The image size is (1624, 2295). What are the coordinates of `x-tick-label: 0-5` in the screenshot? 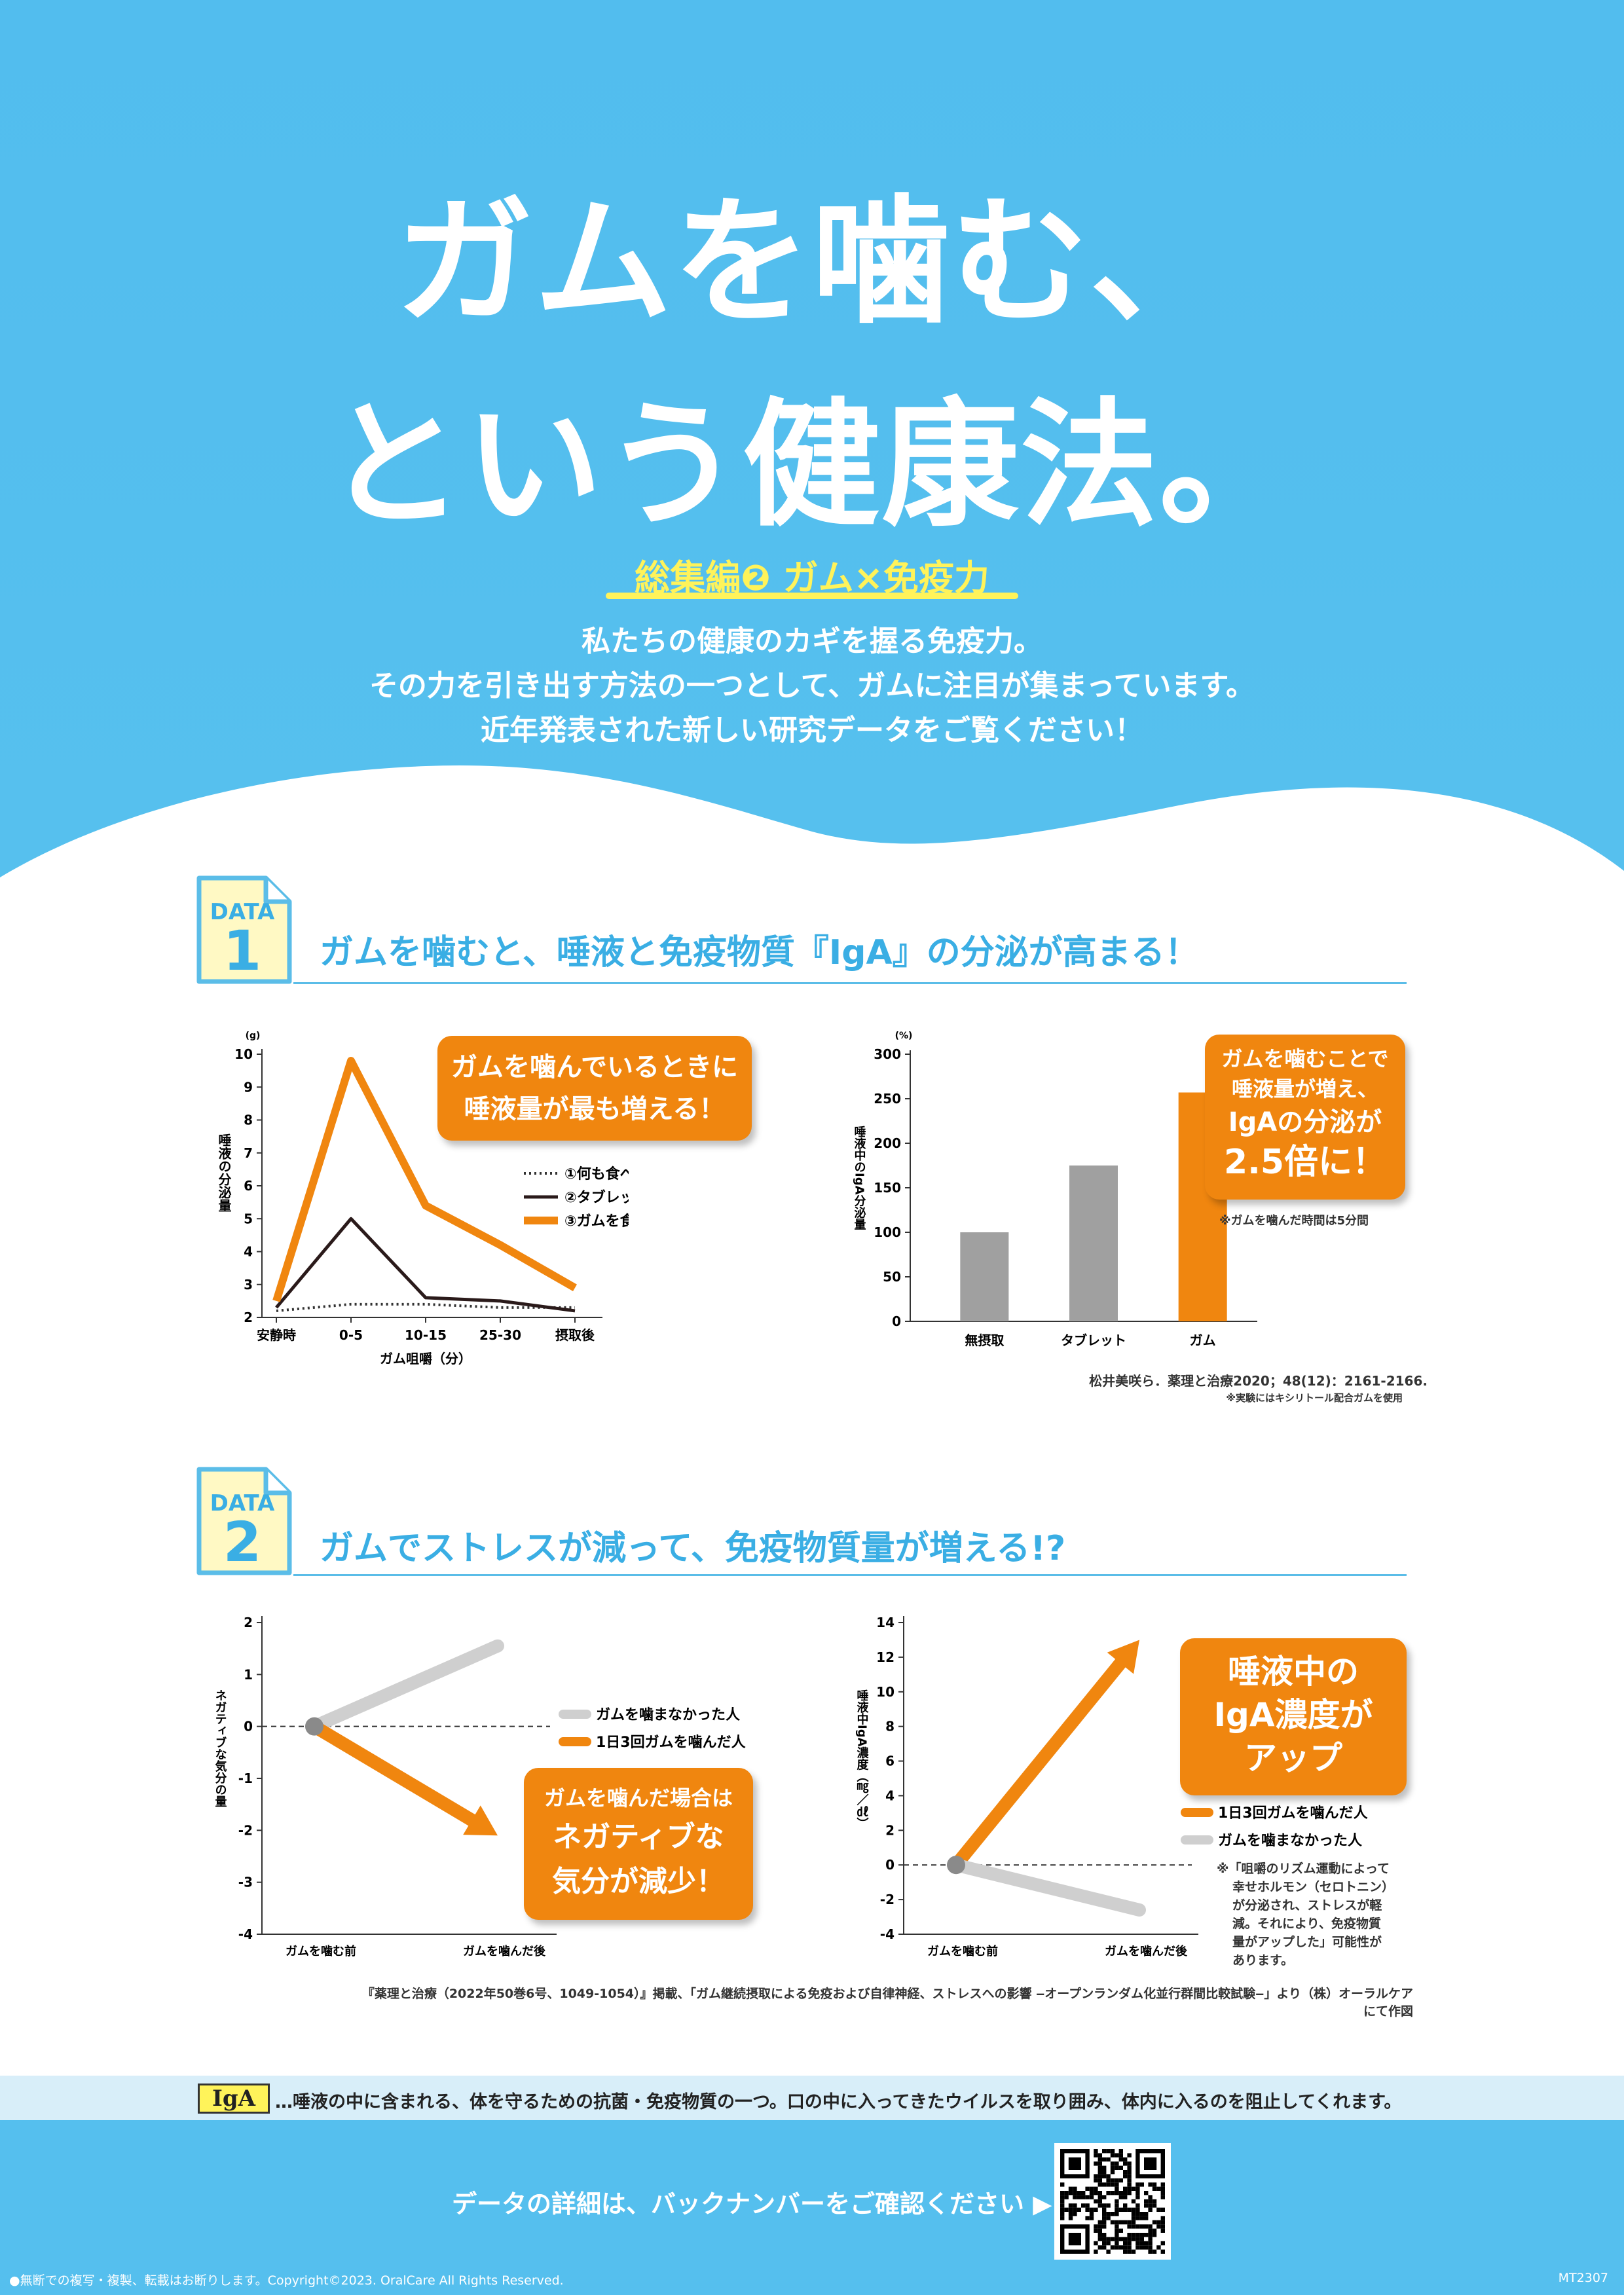 It's located at (351, 1335).